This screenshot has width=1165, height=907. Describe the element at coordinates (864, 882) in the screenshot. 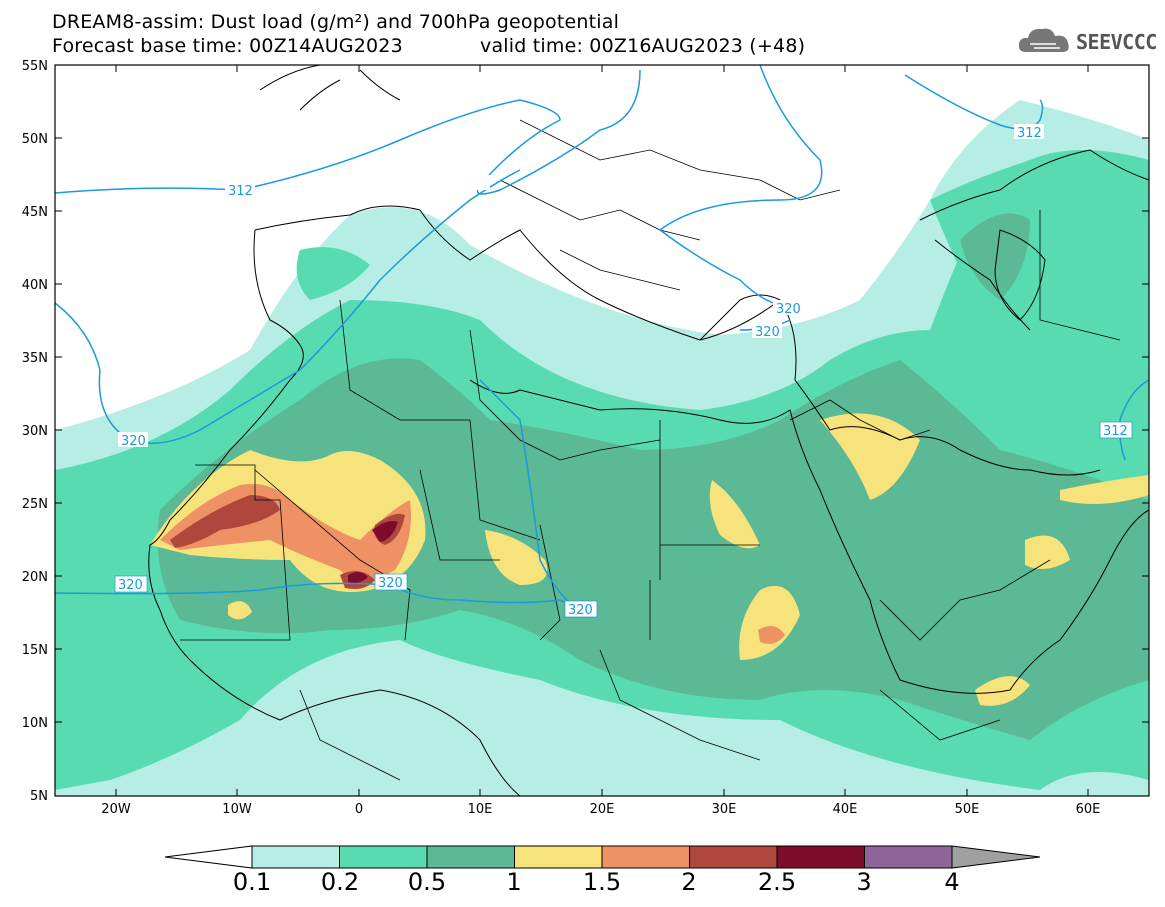

I see `colorbar-label: 3` at that location.